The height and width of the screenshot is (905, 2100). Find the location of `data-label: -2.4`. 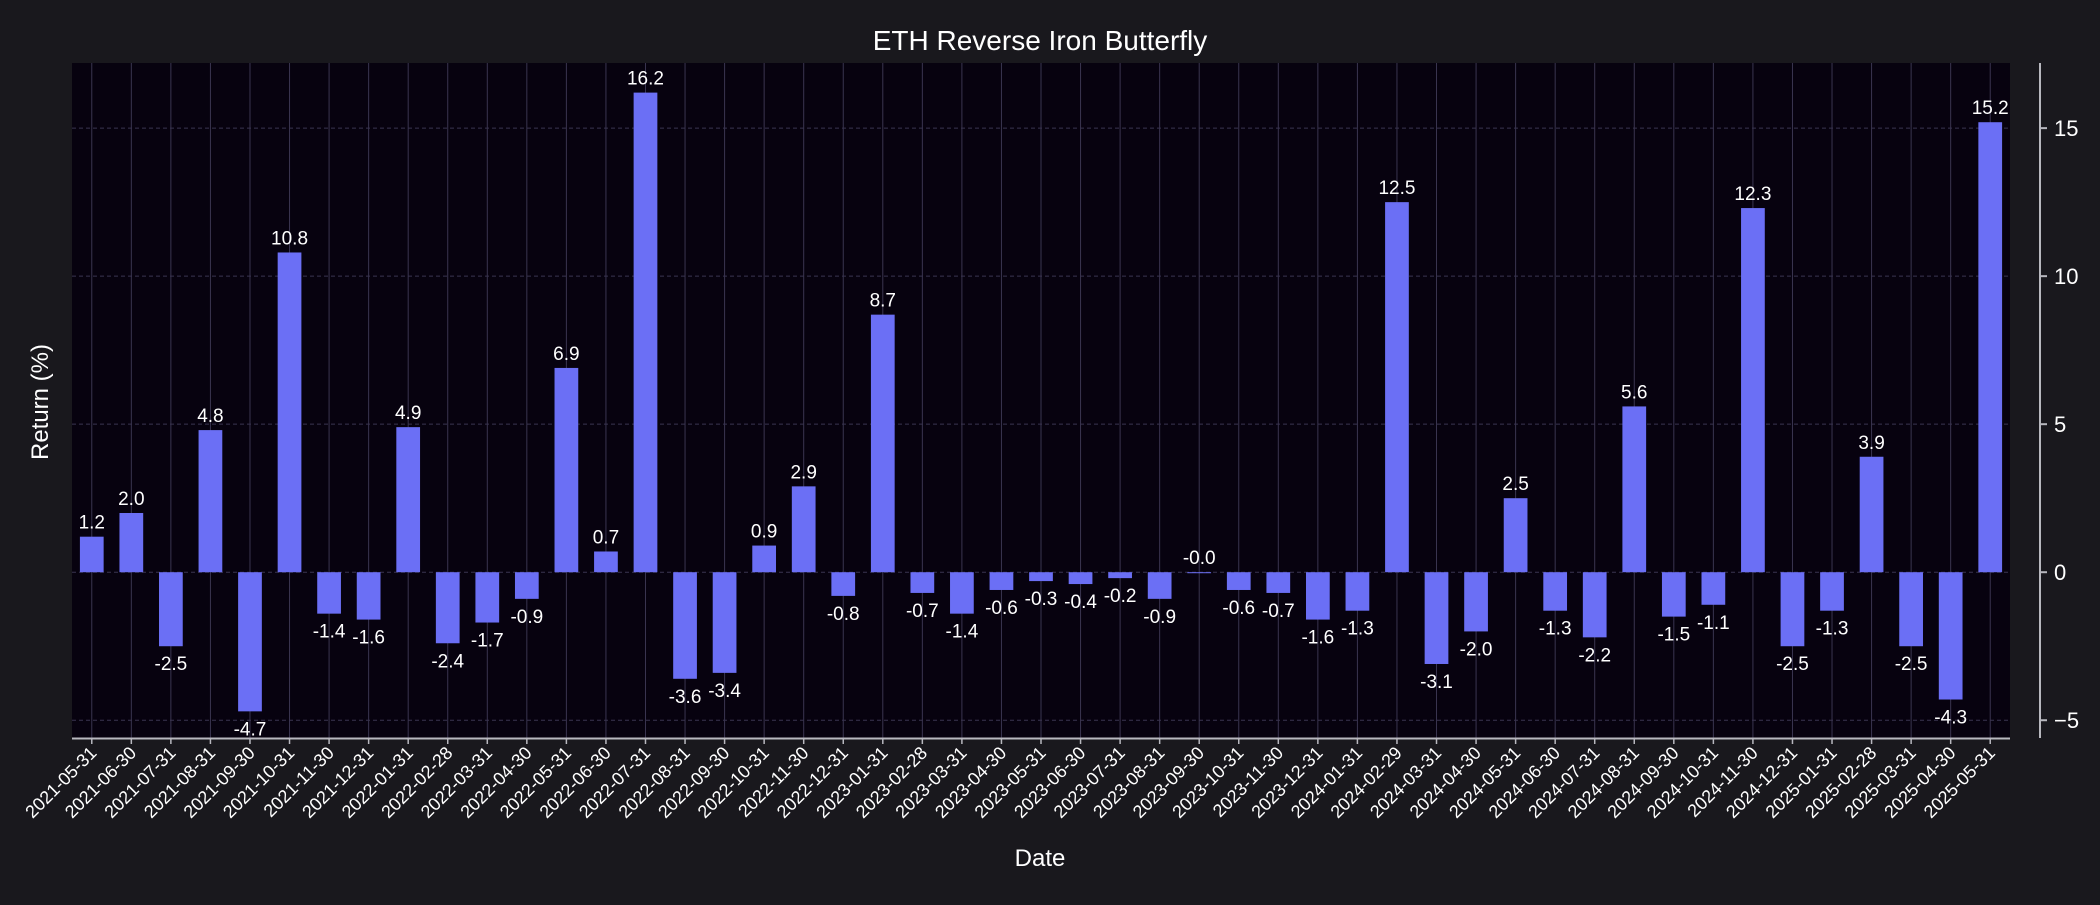

data-label: -2.4 is located at coordinates (447, 661).